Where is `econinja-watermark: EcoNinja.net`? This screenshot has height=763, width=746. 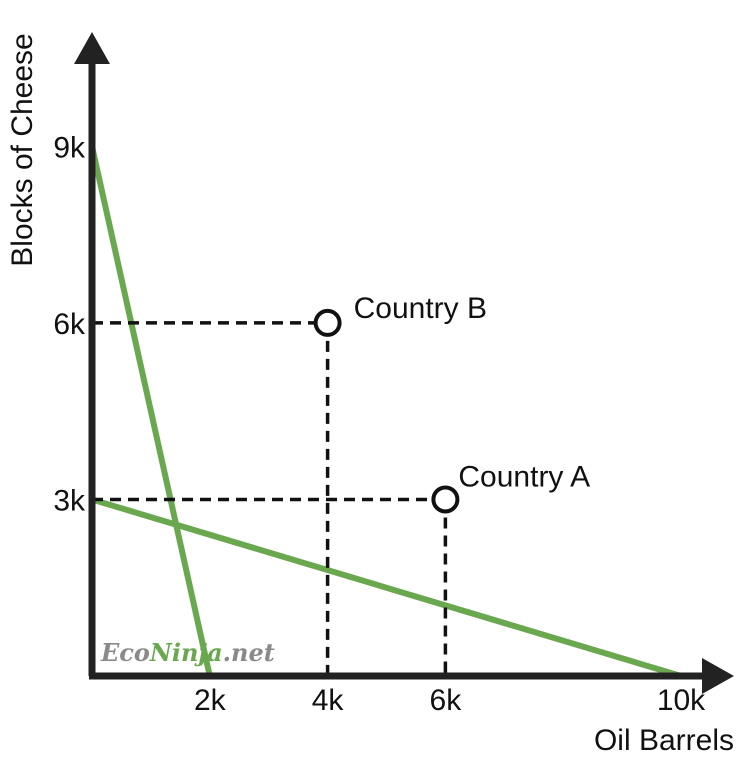 econinja-watermark: EcoNinja.net is located at coordinates (187, 652).